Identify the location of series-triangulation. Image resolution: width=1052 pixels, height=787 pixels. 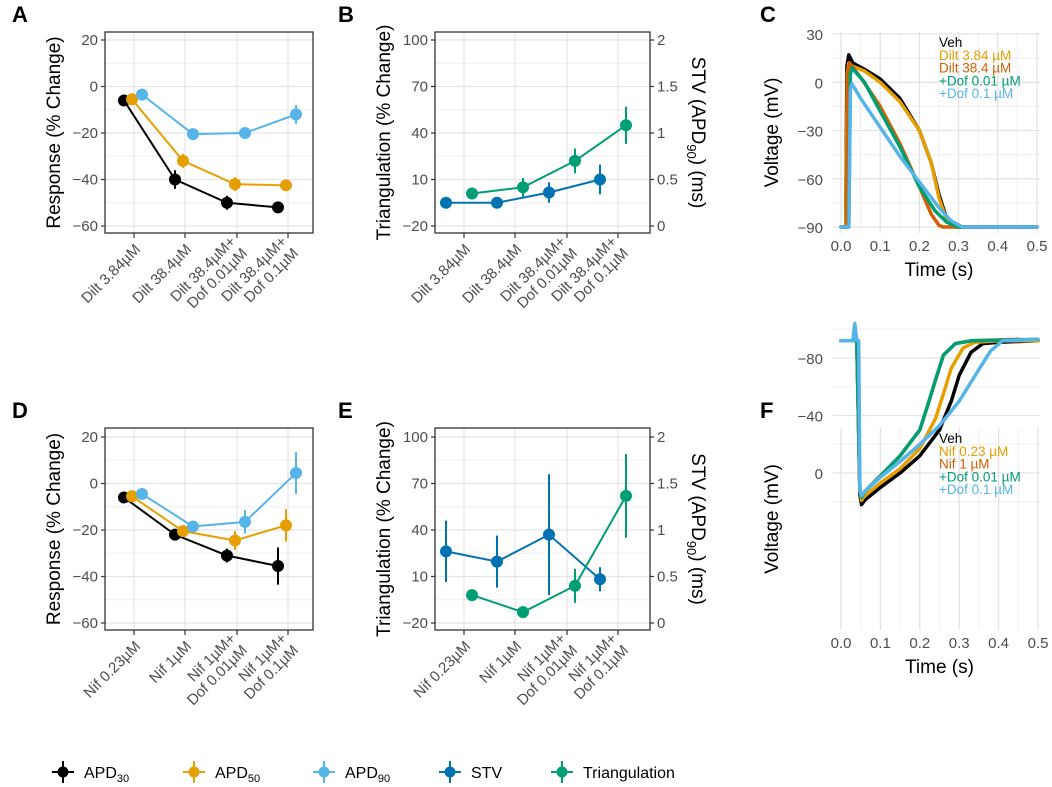
(549, 153).